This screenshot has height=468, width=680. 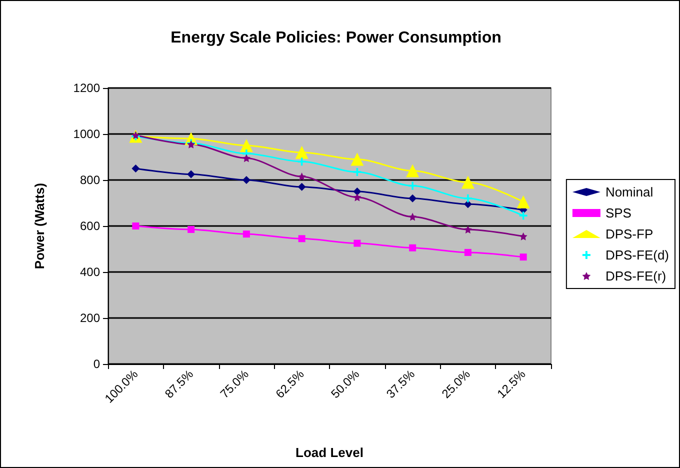 I want to click on chart-title: Energy Scale Policies: Power Consumption, so click(x=336, y=38).